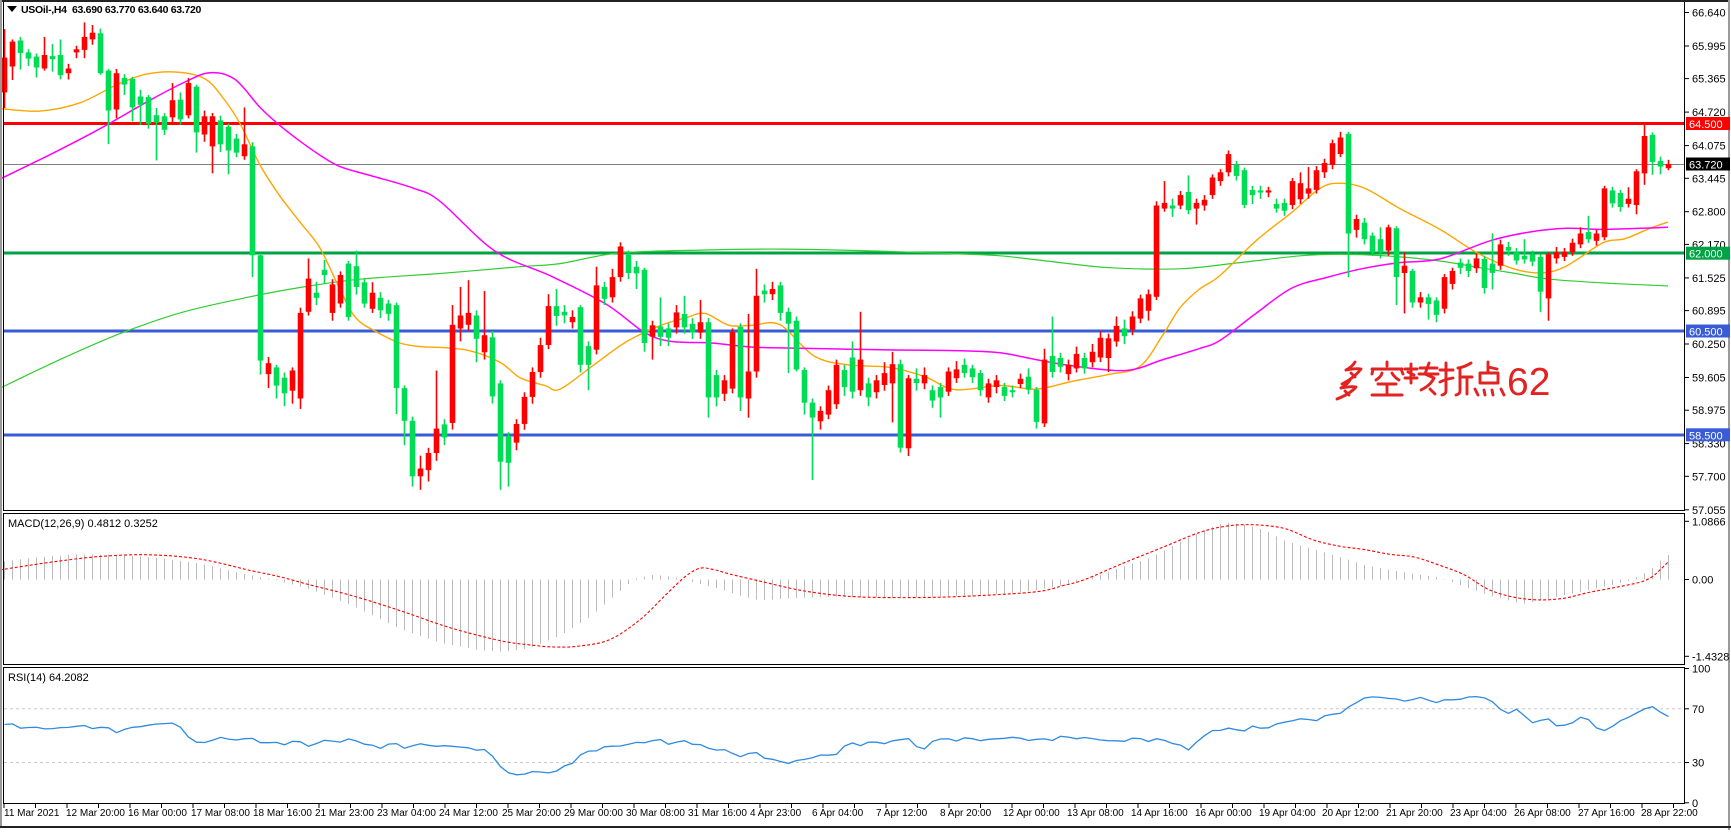  What do you see at coordinates (1709, 477) in the screenshot?
I see `svg-text: 57.700` at bounding box center [1709, 477].